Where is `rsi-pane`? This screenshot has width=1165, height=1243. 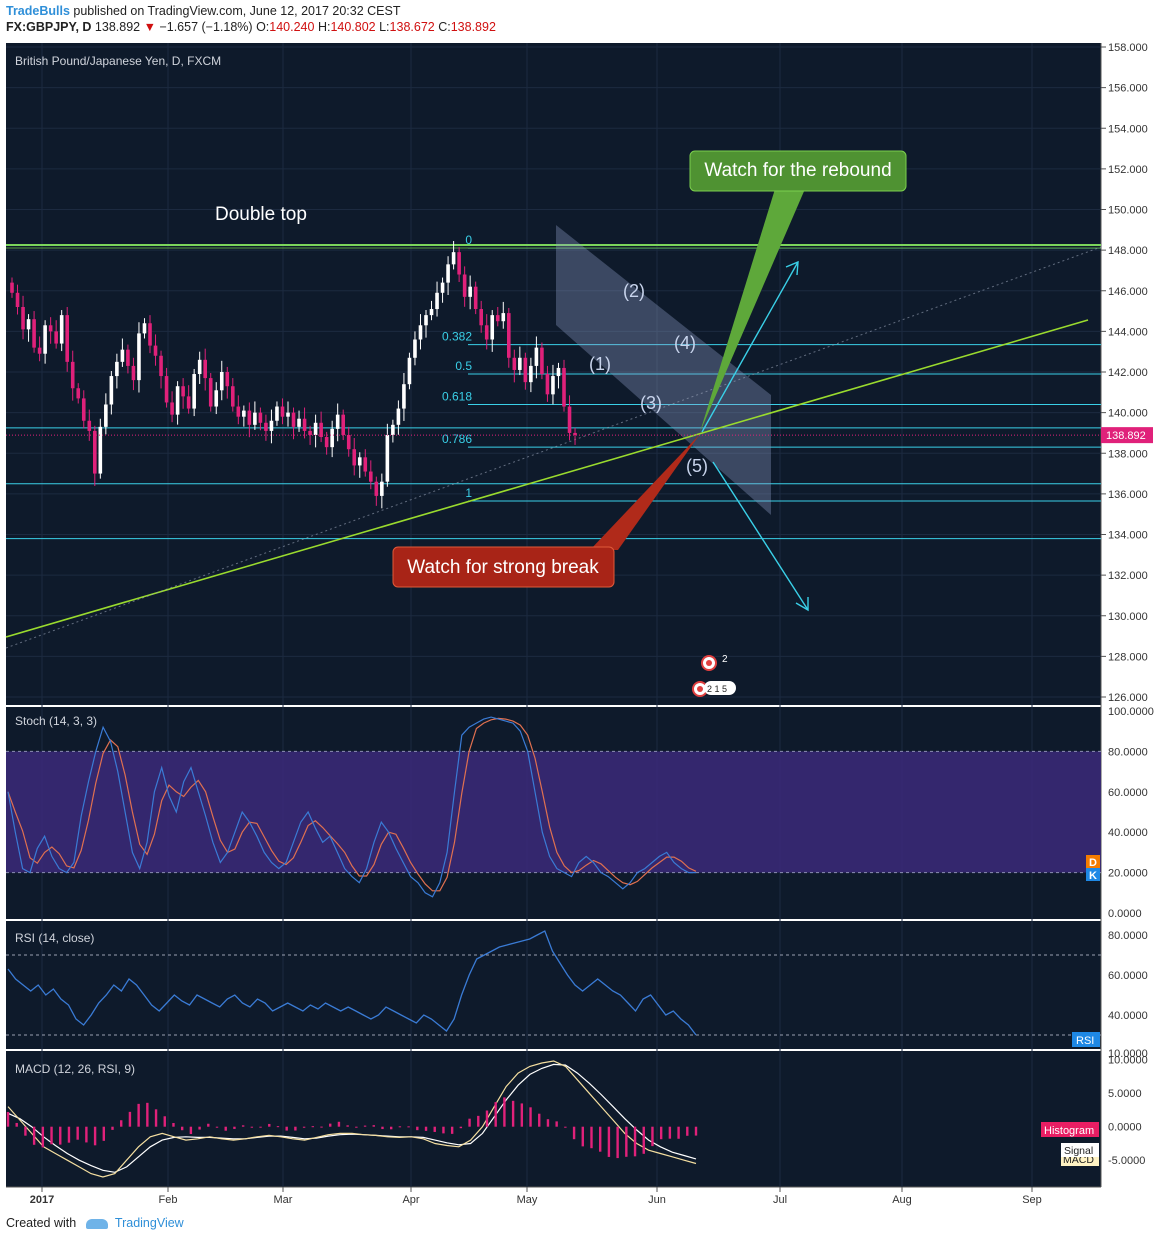 rsi-pane is located at coordinates (553, 985).